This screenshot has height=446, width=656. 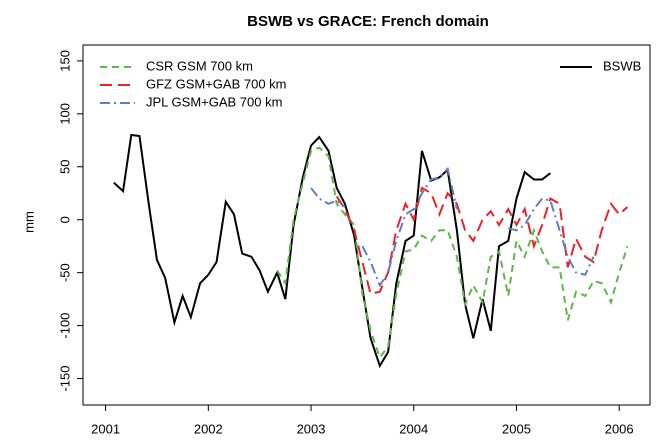 What do you see at coordinates (64, 219) in the screenshot?
I see `y-tick-label: 0` at bounding box center [64, 219].